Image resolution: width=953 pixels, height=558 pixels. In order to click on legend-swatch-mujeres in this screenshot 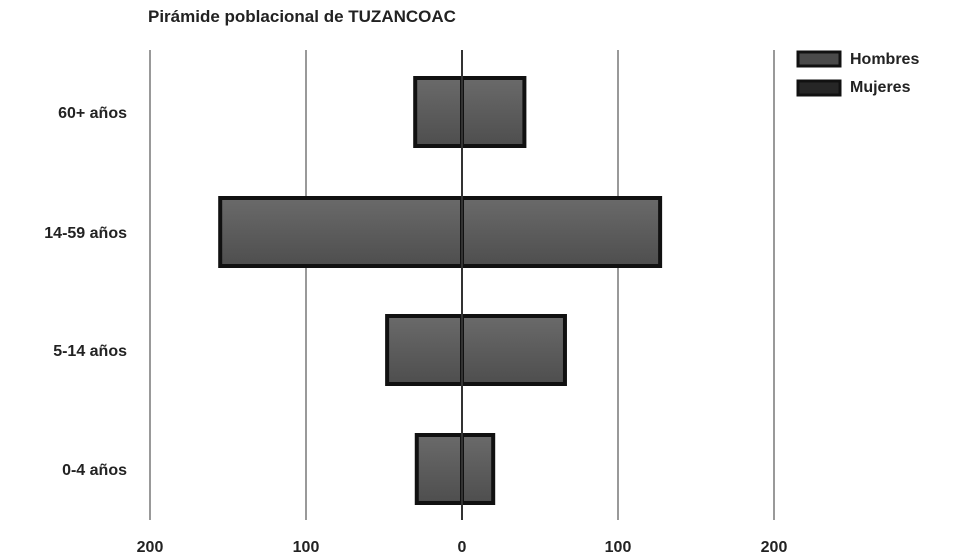, I will do `click(819, 88)`.